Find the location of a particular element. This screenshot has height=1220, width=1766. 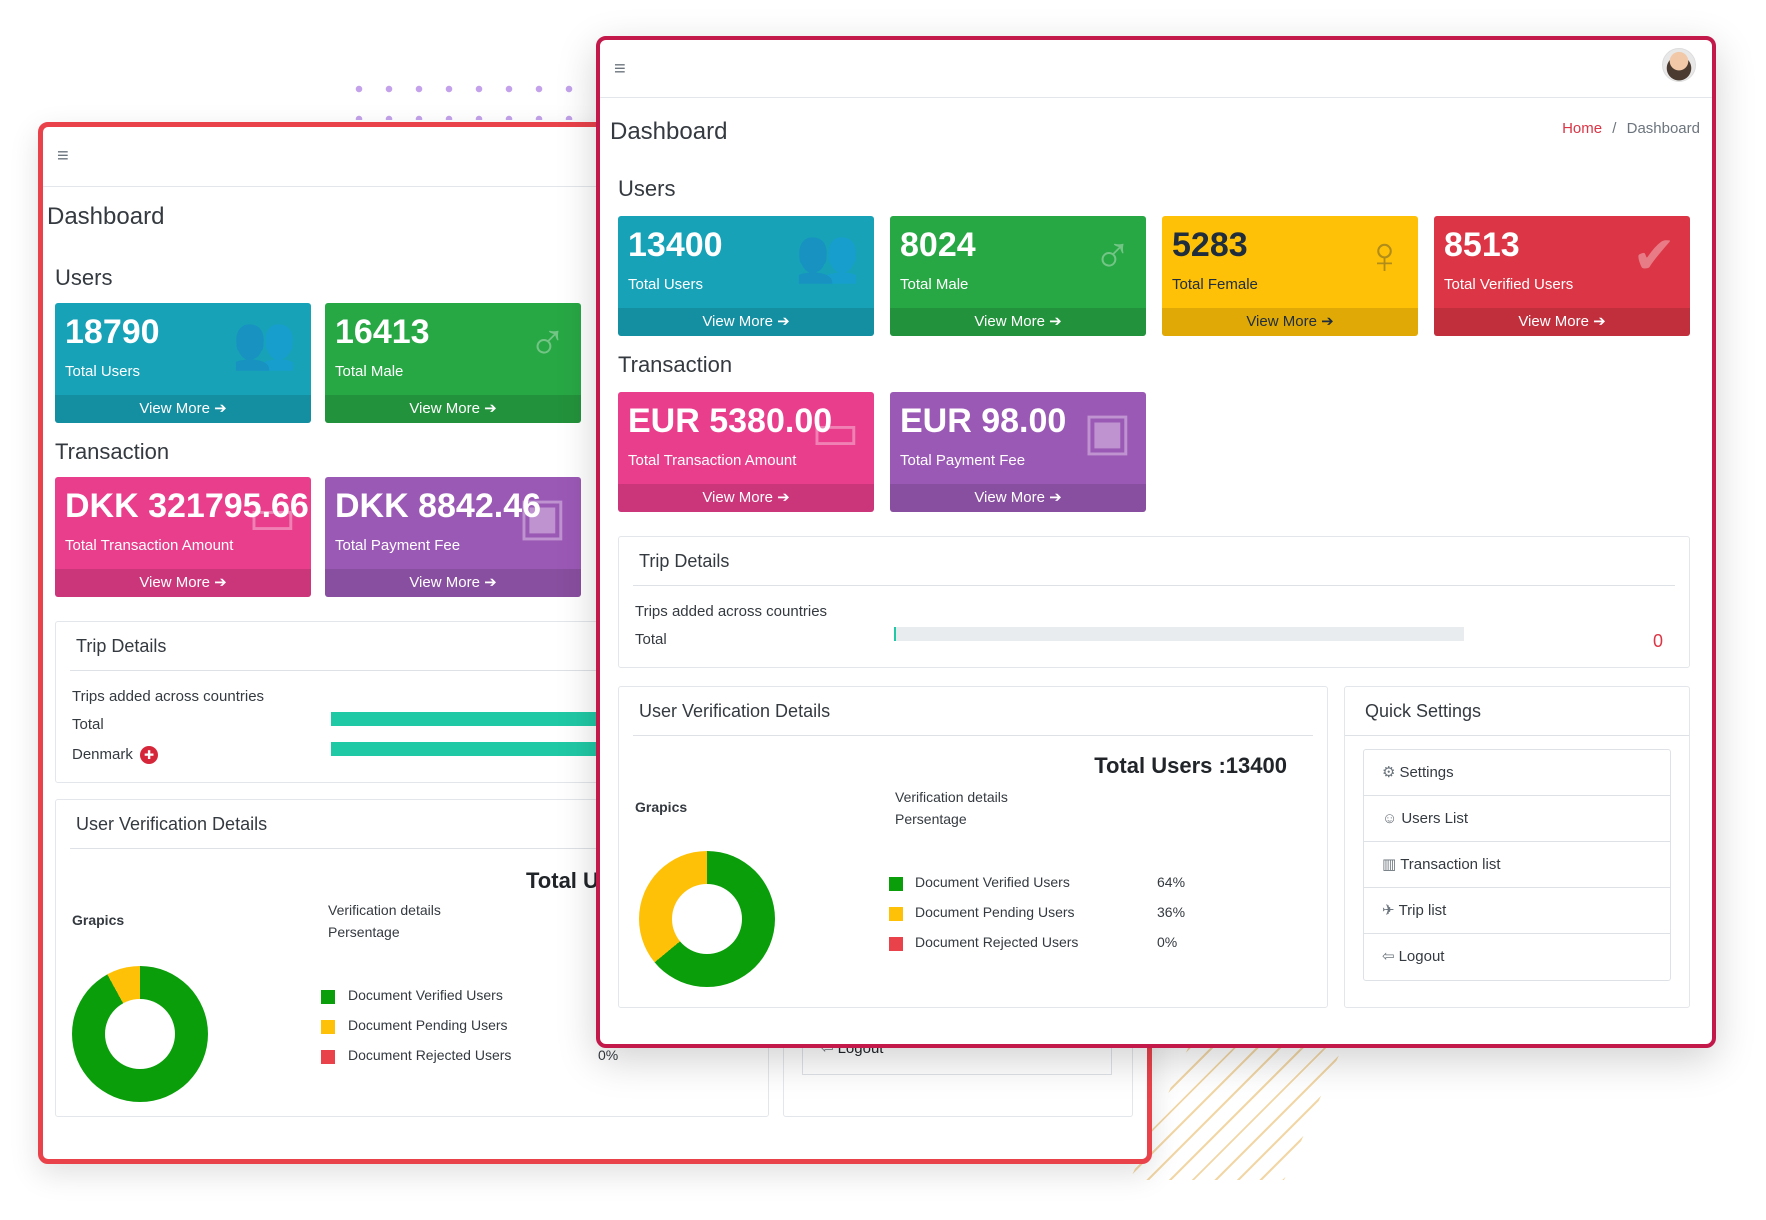

user-check-icon: ✔ is located at coordinates (1654, 256).